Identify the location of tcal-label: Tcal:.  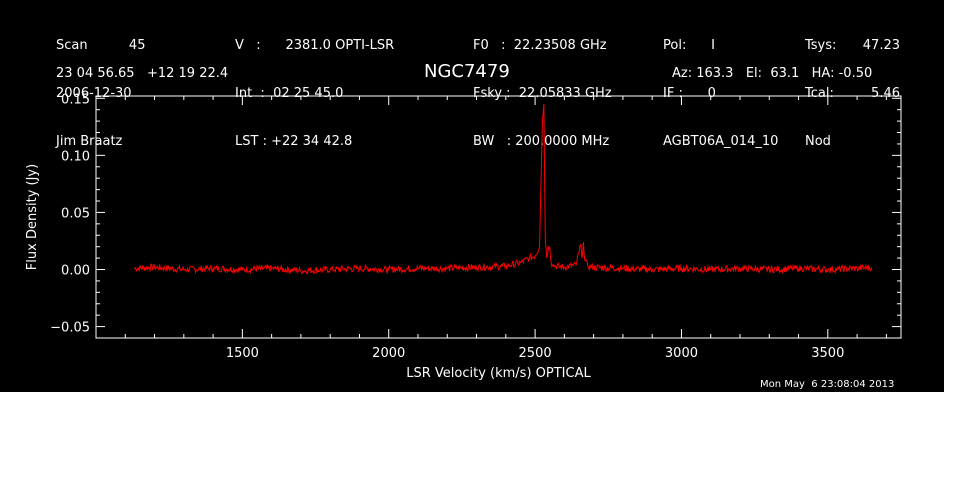
(819, 93).